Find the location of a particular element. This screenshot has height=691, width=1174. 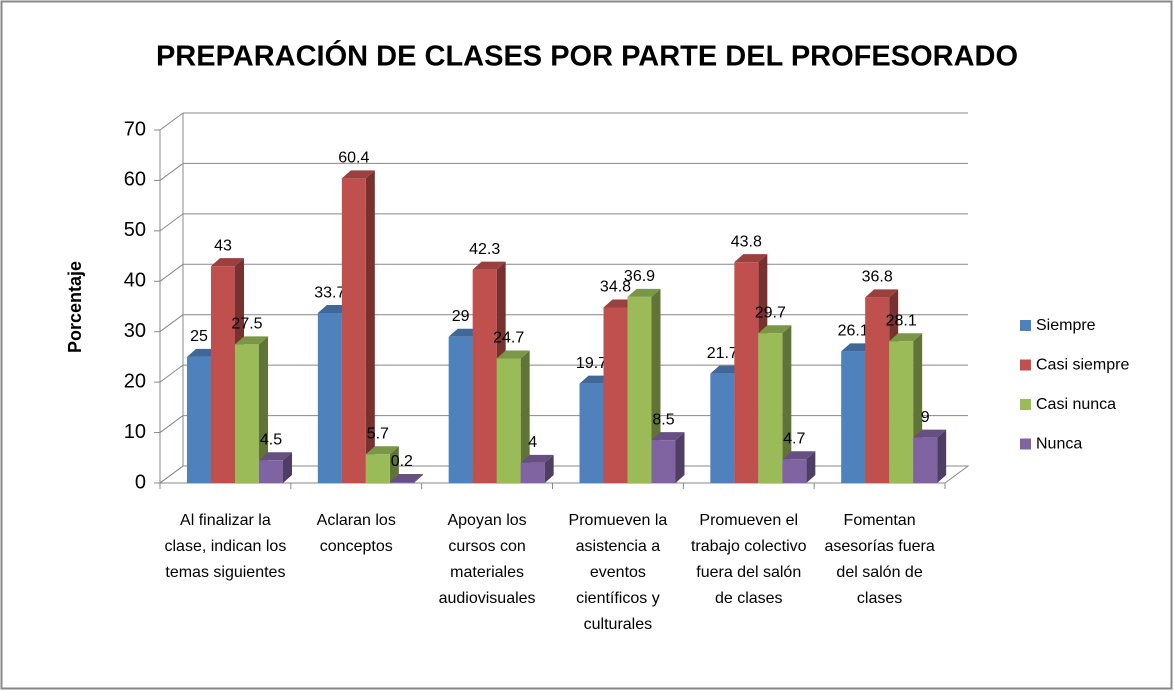

data-label: 36.9 is located at coordinates (639, 276).